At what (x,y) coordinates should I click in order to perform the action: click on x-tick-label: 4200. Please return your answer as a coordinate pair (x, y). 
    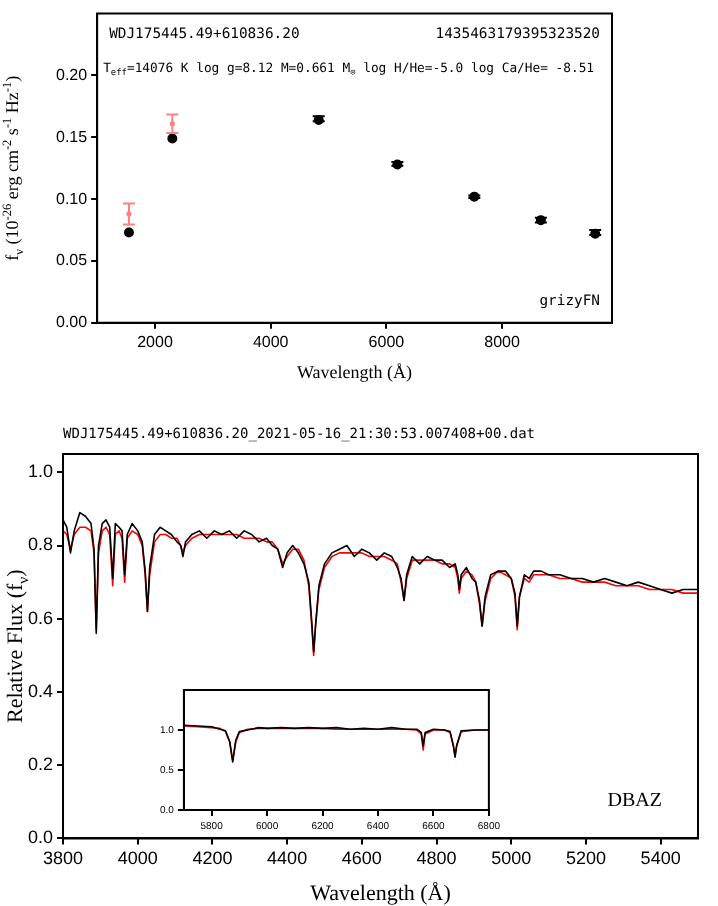
    Looking at the image, I should click on (212, 858).